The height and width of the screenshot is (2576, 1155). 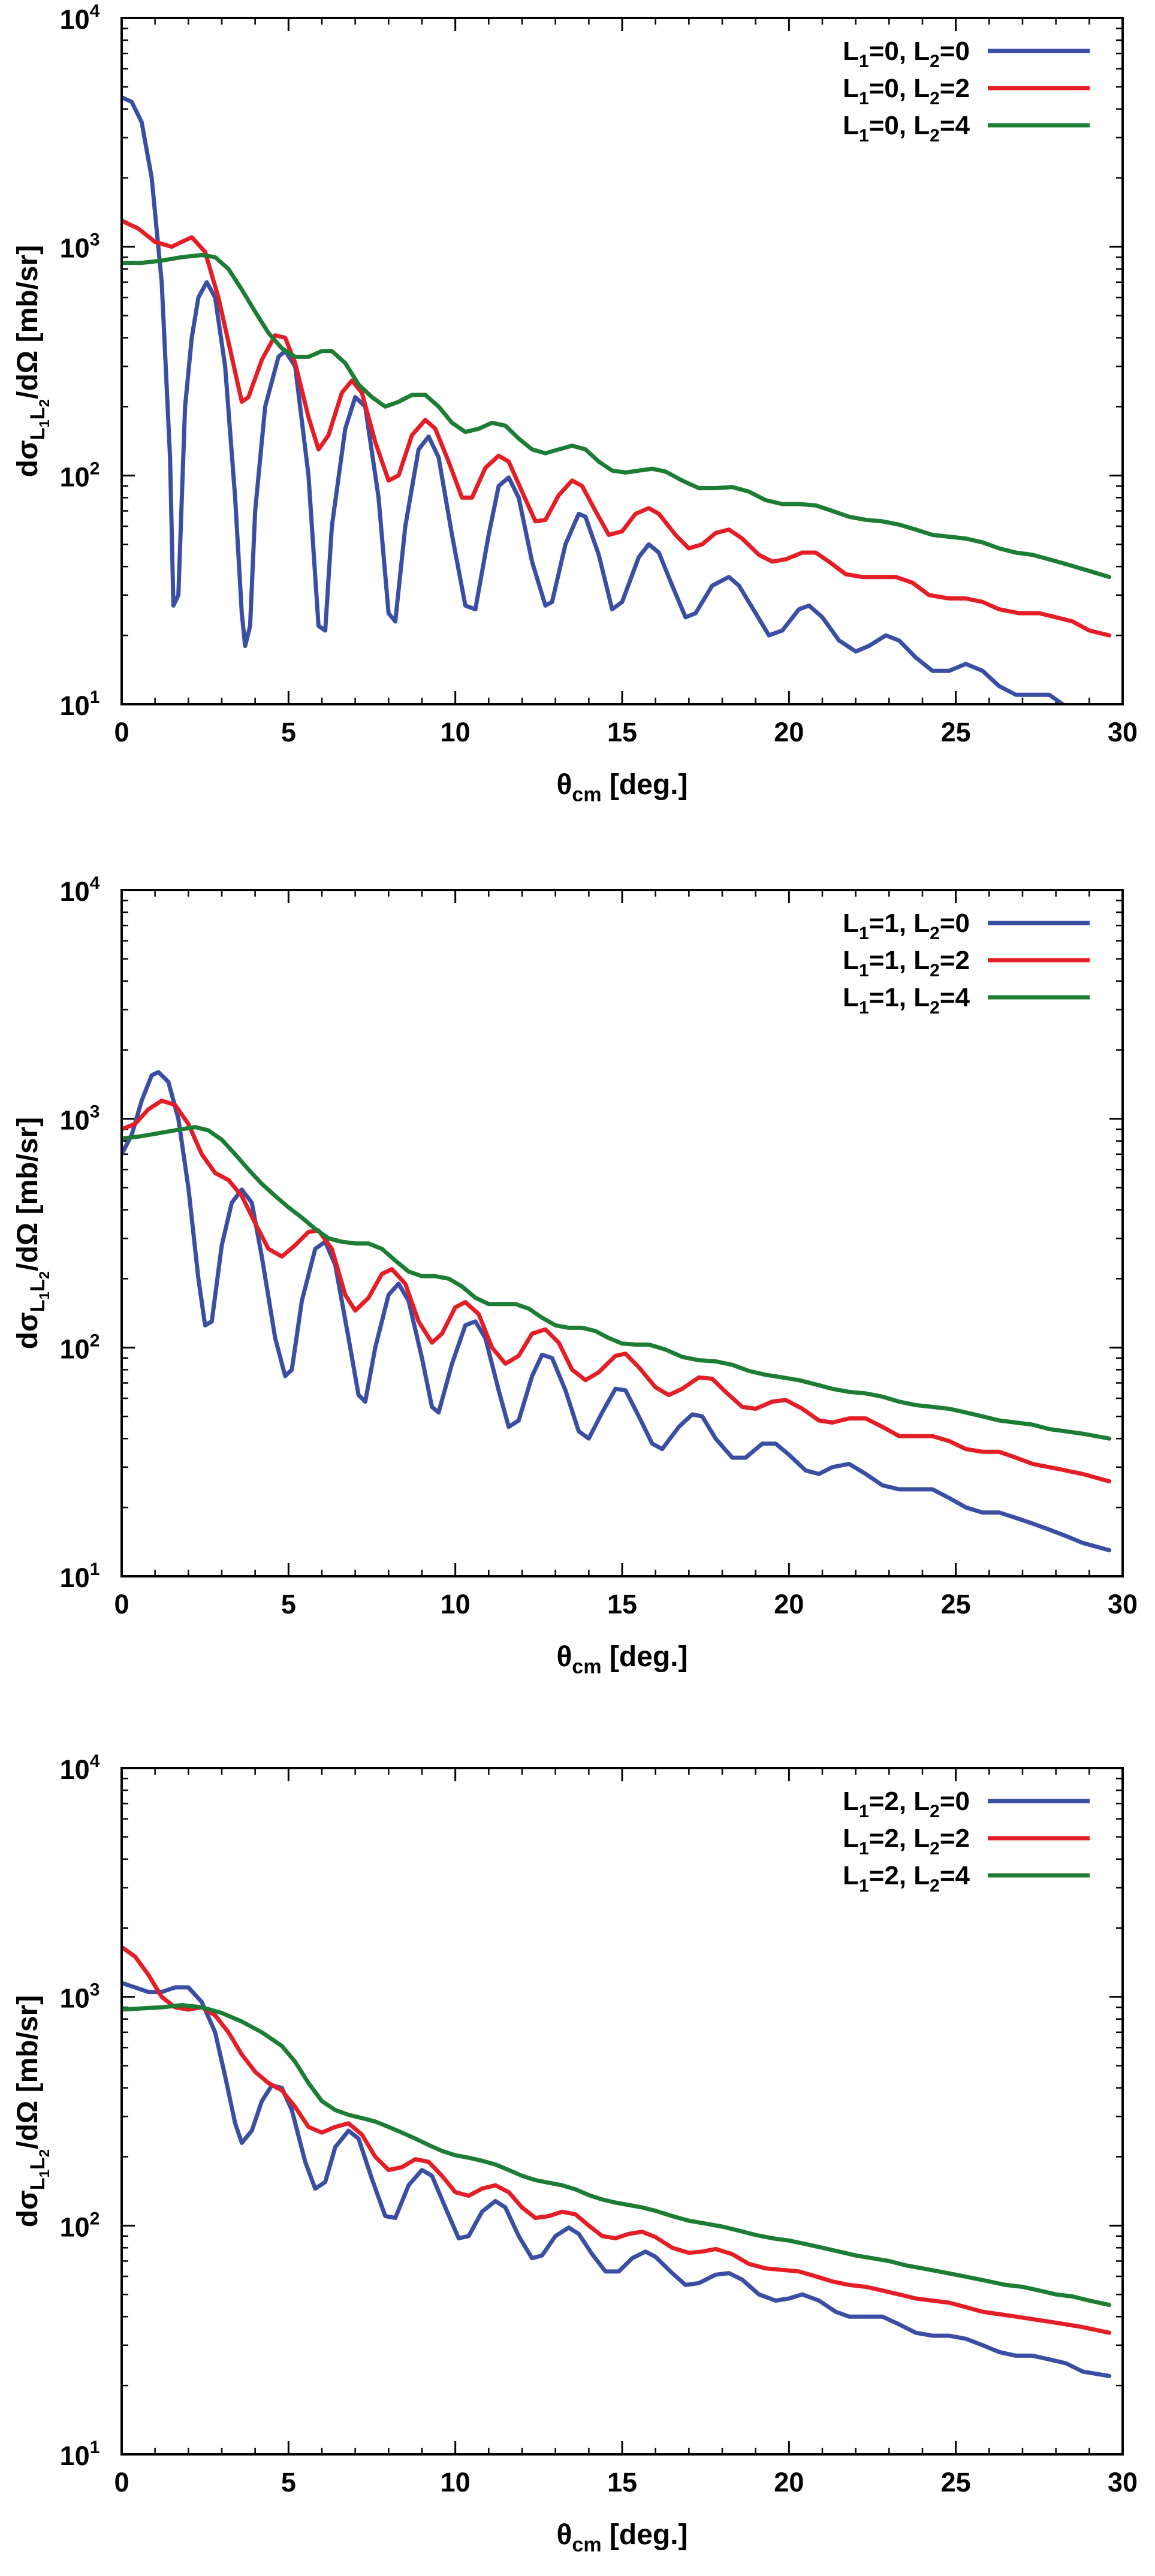 What do you see at coordinates (906, 963) in the screenshot?
I see `legend-label-2: L1=1, L2=2` at bounding box center [906, 963].